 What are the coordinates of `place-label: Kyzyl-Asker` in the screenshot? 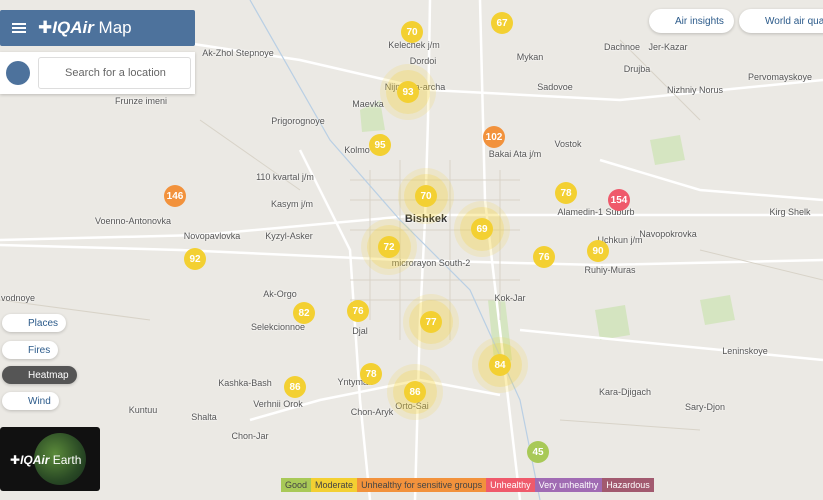 It's located at (289, 236).